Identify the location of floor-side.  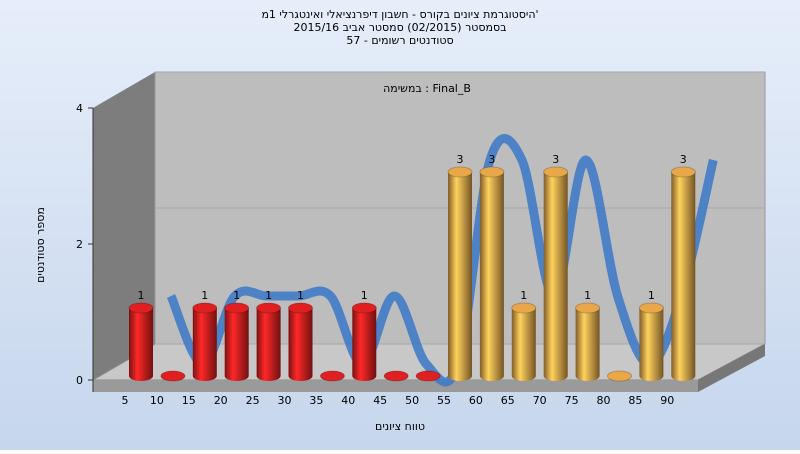
(731, 368).